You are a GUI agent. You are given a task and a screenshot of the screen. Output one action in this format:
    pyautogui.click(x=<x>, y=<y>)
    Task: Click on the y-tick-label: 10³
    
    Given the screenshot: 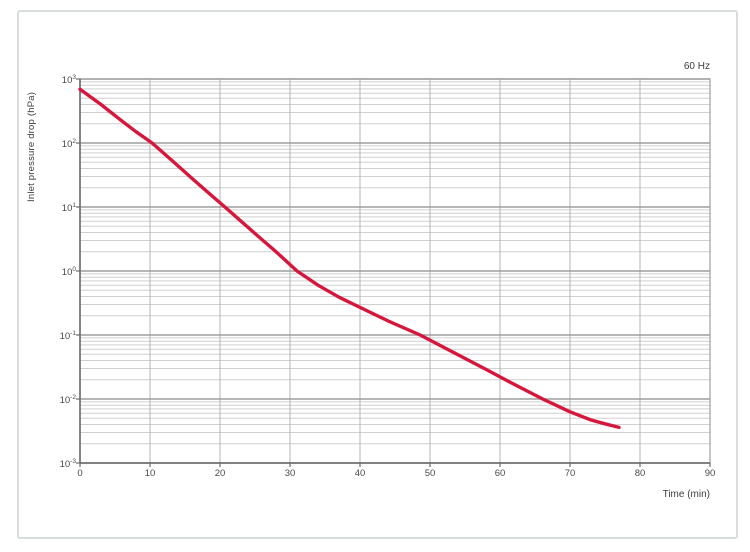 What is the action you would take?
    pyautogui.click(x=68, y=80)
    